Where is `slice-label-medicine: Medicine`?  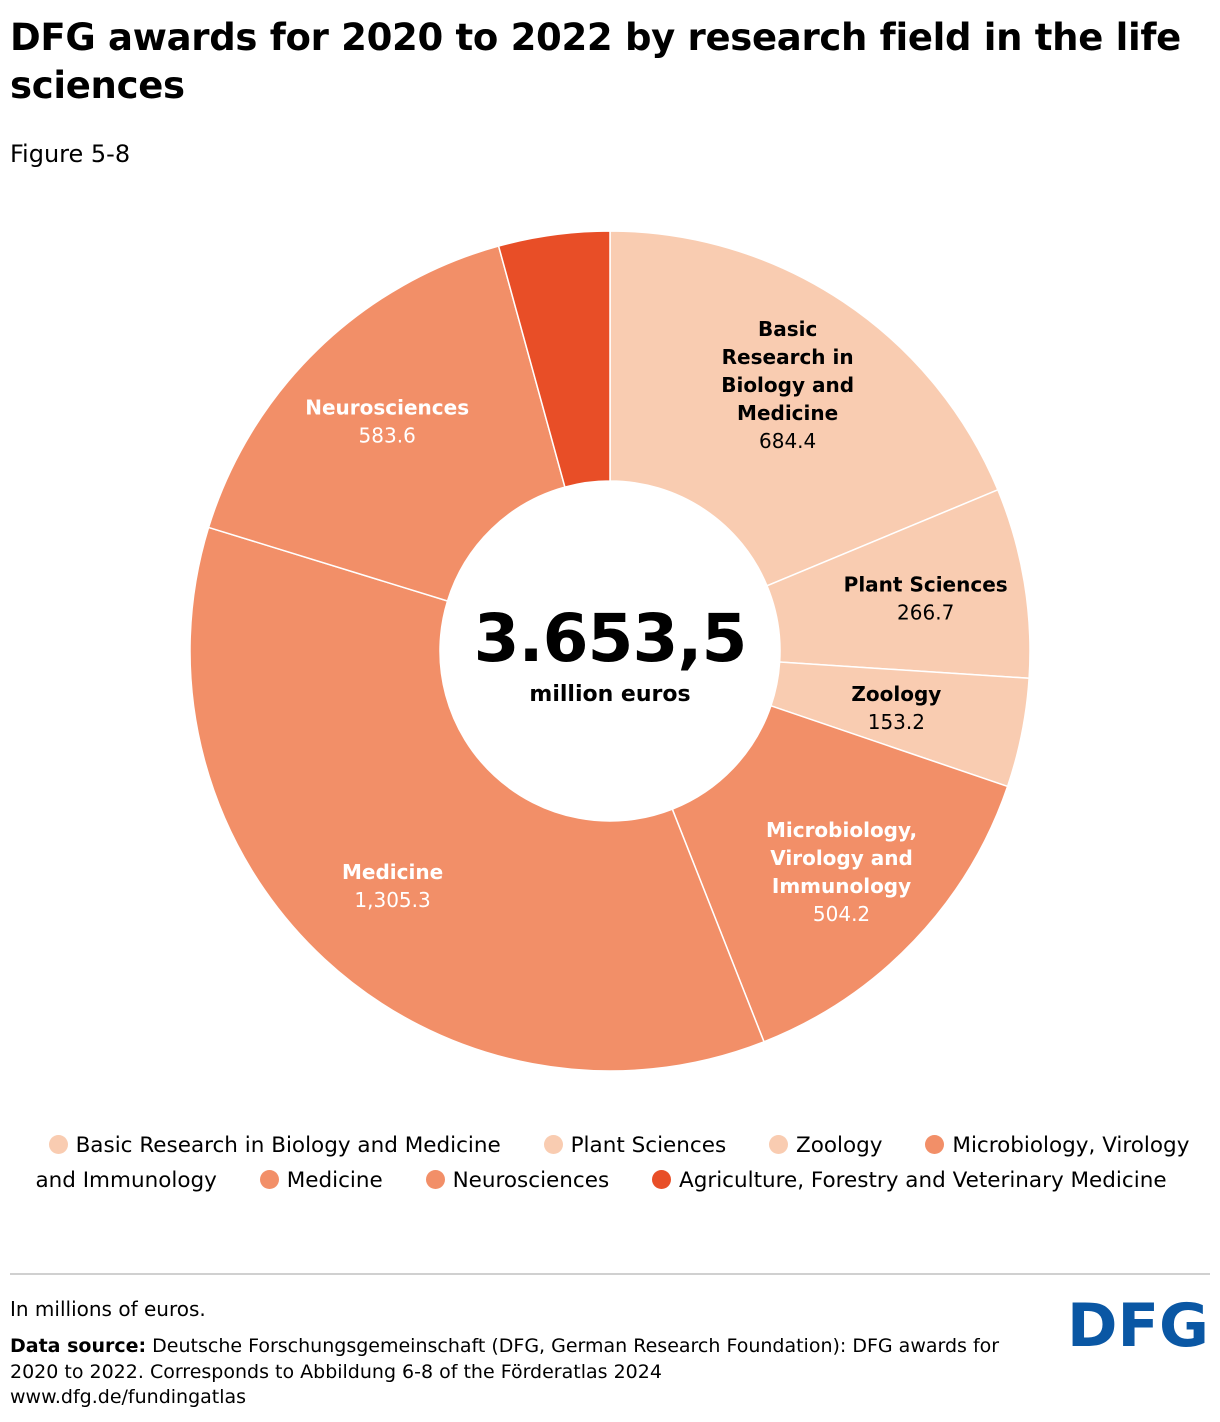 slice-label-medicine: Medicine is located at coordinates (392, 872).